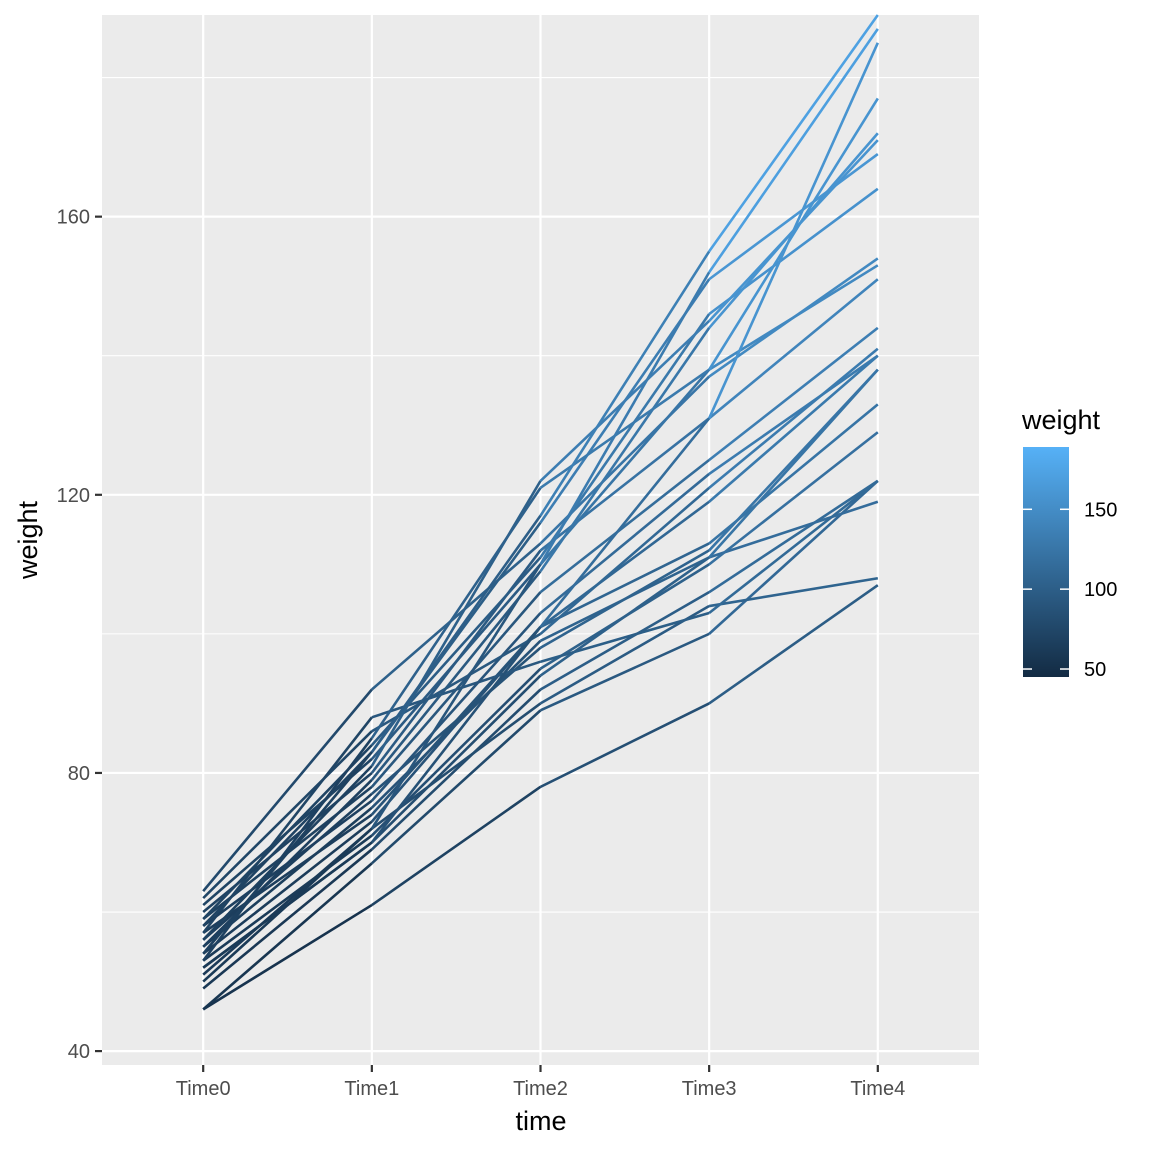 Image resolution: width=1152 pixels, height=1157 pixels. What do you see at coordinates (709, 1089) in the screenshot?
I see `x-tick-label: Time3` at bounding box center [709, 1089].